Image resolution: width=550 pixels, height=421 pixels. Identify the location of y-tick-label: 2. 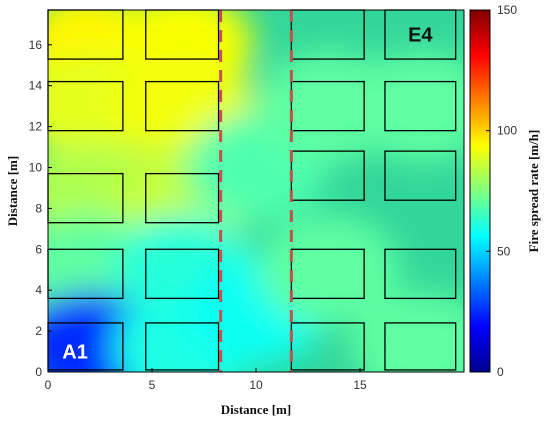
(38, 331).